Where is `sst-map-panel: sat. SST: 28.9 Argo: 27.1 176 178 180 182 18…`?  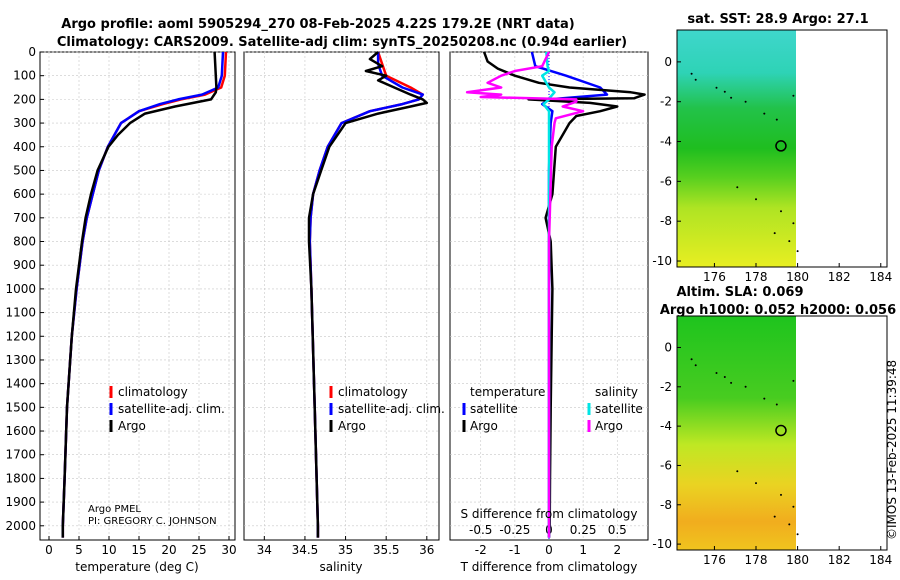 sst-map-panel: sat. SST: 28.9 Argo: 27.1 176 178 180 182 18… is located at coordinates (772, 148).